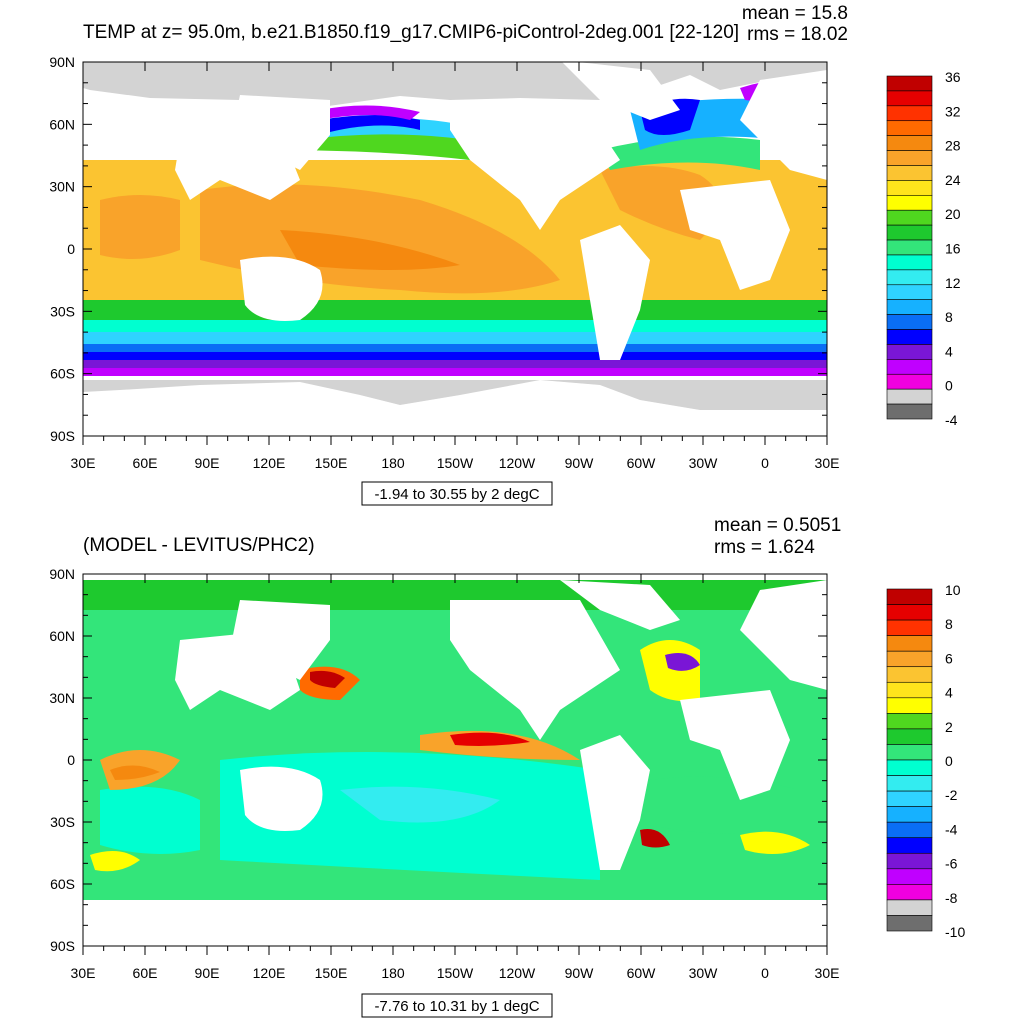 This screenshot has width=1024, height=1024. What do you see at coordinates (62, 374) in the screenshot?
I see `y-tick-label: 60S` at bounding box center [62, 374].